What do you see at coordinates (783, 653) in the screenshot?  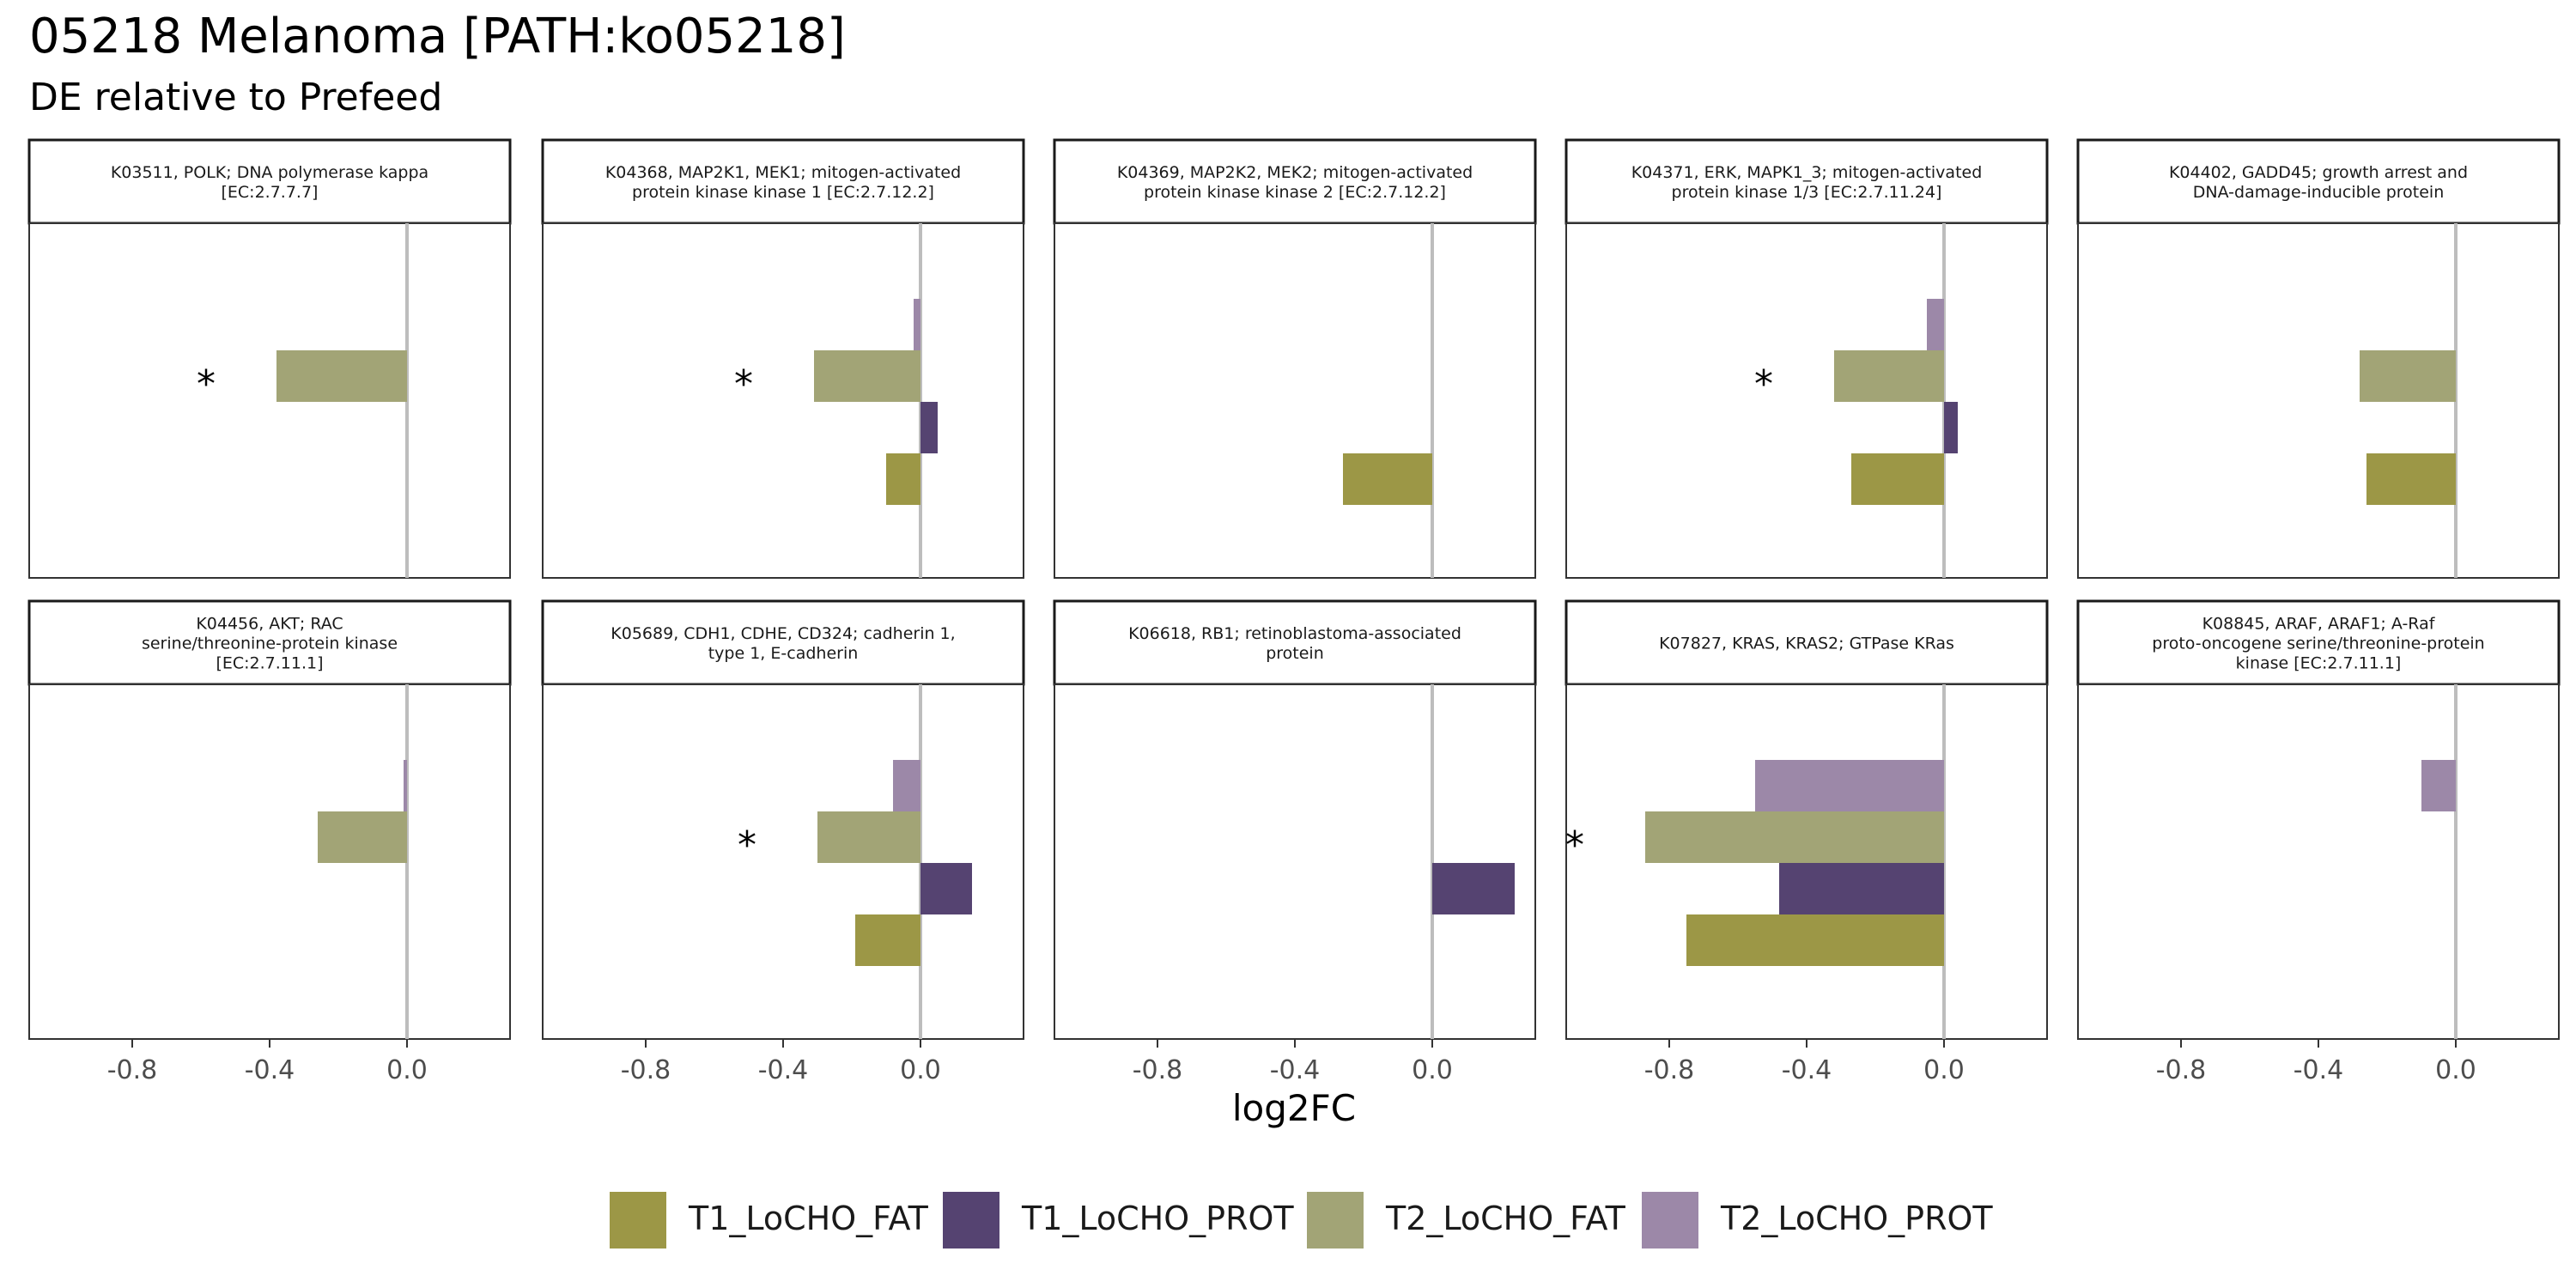 I see `facet-strip-label: type 1, E-cadherin` at bounding box center [783, 653].